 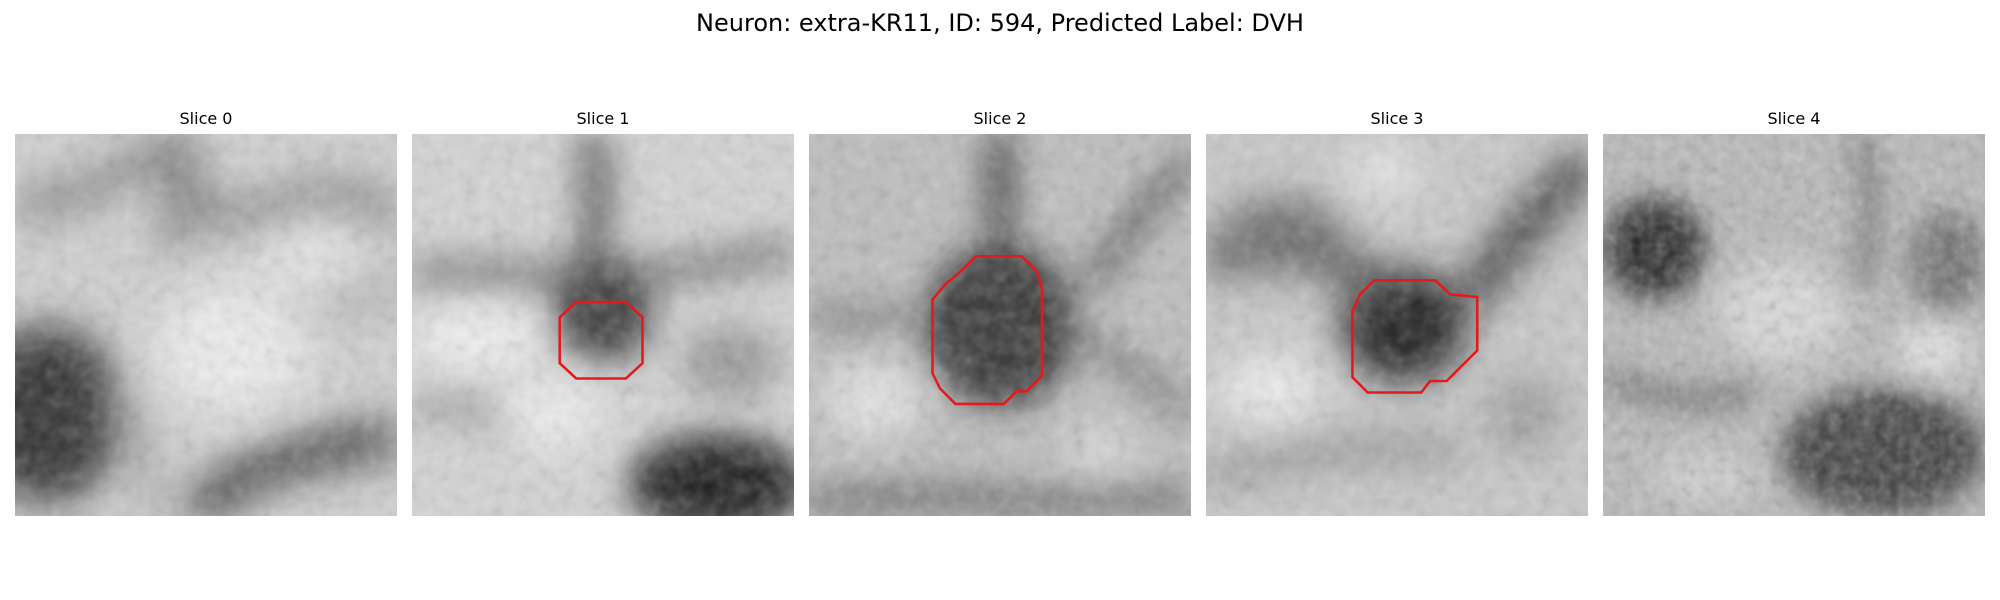 I want to click on slice-title-1: Slice 1, so click(x=603, y=118).